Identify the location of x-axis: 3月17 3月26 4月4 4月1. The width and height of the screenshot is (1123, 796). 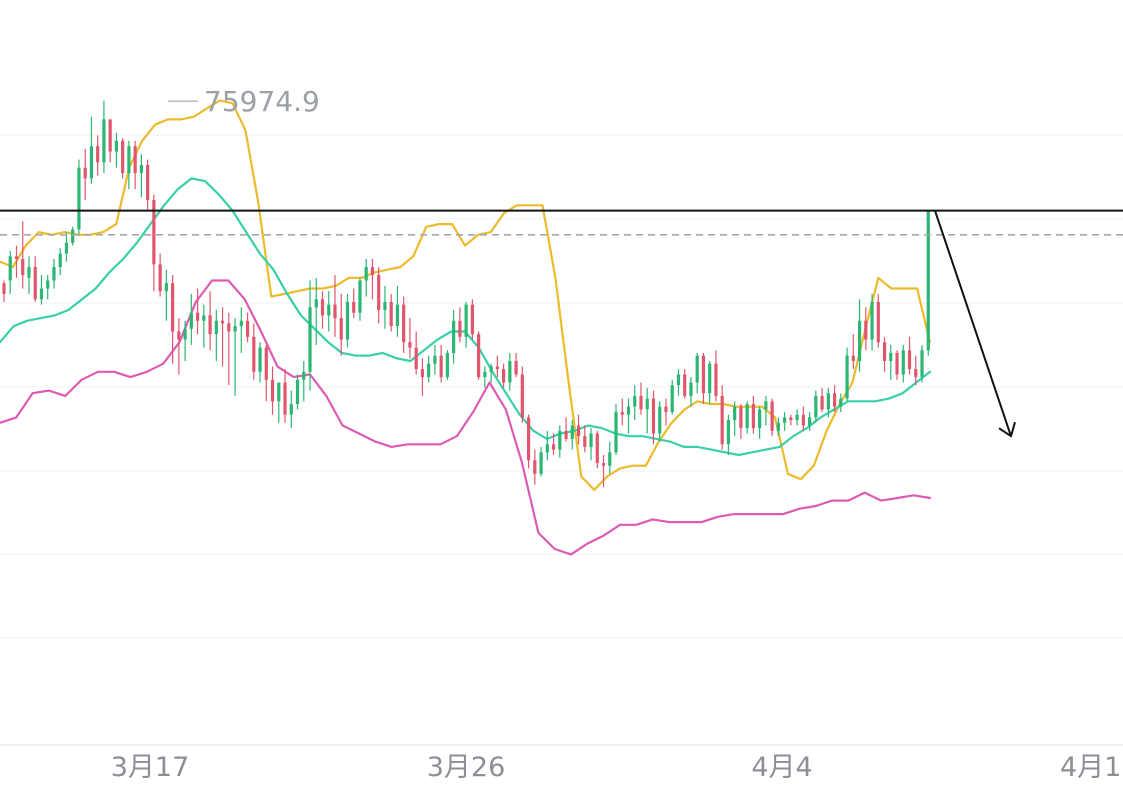
(616, 767).